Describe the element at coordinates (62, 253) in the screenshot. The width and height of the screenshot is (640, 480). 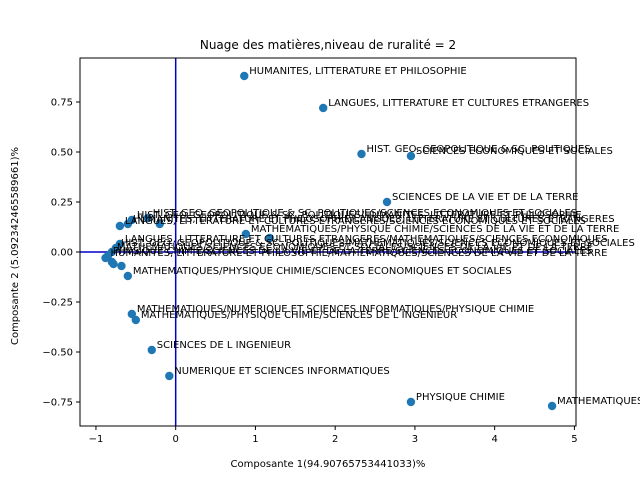
I see `y-tick-label: 0.00` at that location.